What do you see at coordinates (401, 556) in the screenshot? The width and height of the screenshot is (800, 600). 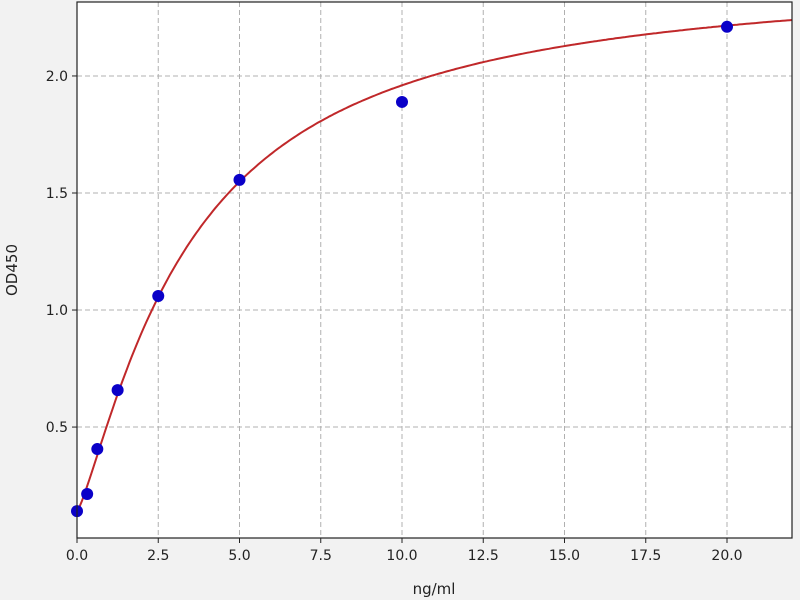 I see `x-tick-label: 10.0` at bounding box center [401, 556].